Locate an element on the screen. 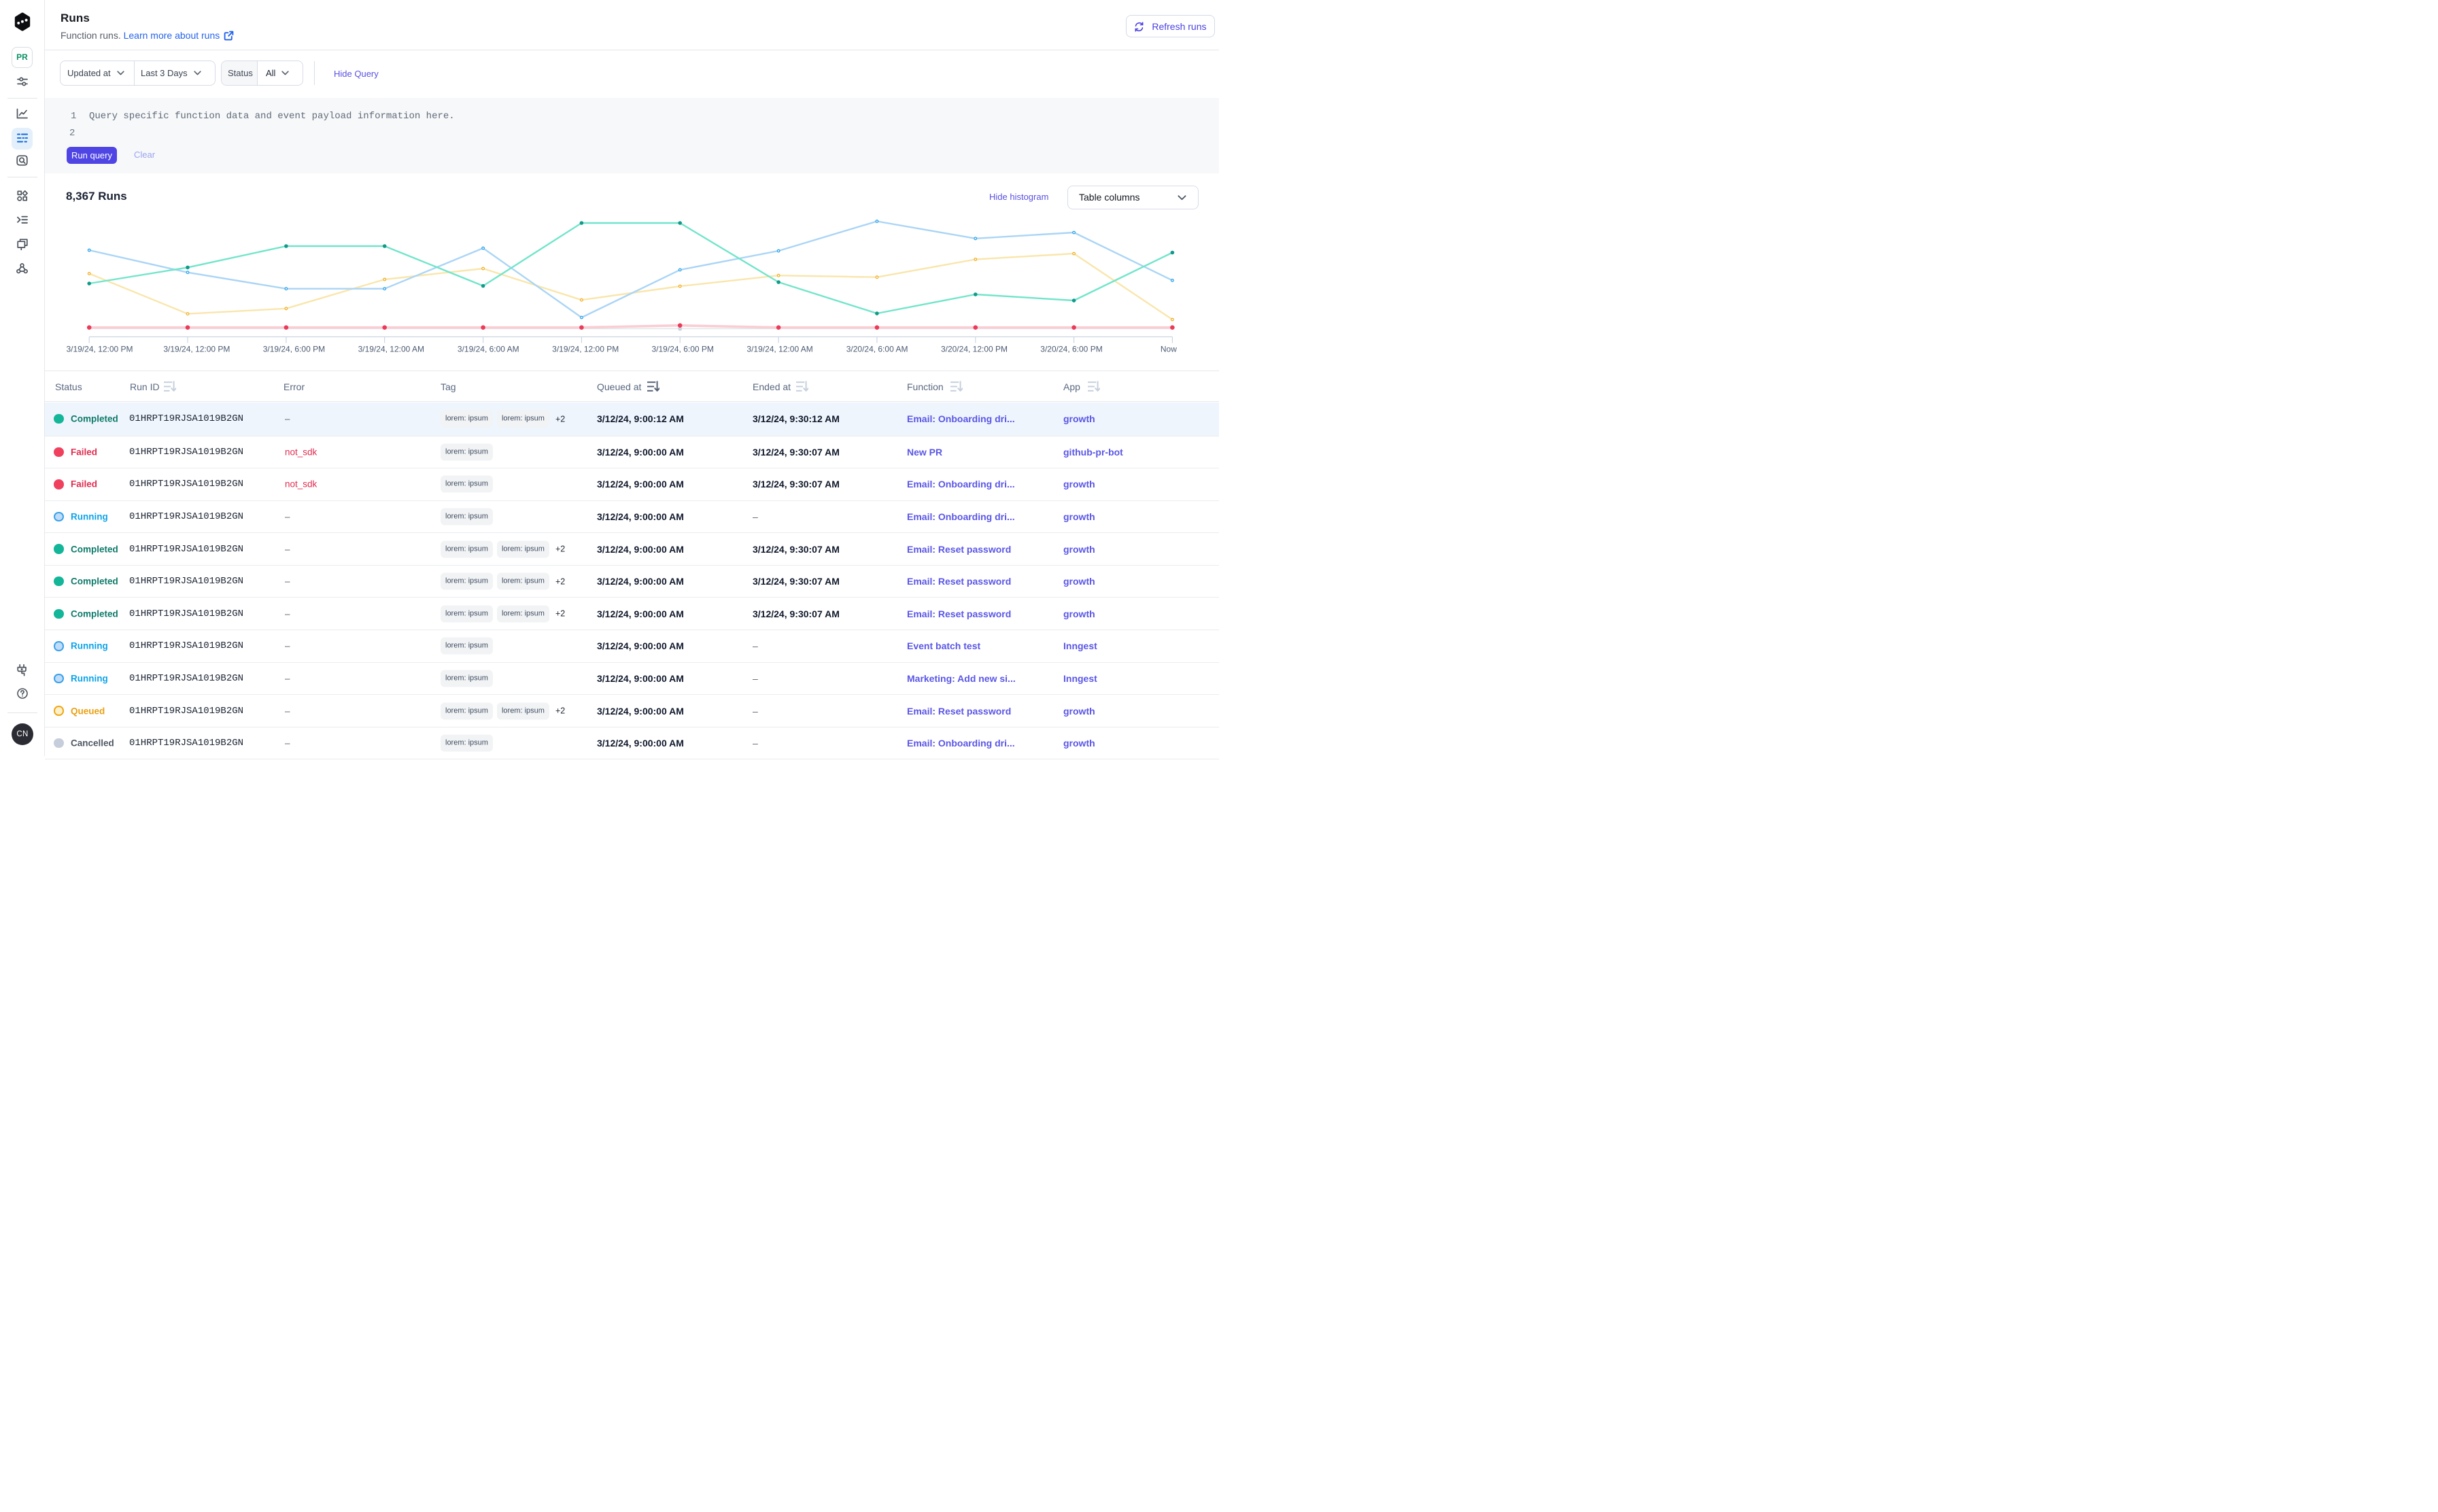 The height and width of the screenshot is (1512, 2438). svg-text: 3/20/24, 12:00 PM is located at coordinates (974, 349).